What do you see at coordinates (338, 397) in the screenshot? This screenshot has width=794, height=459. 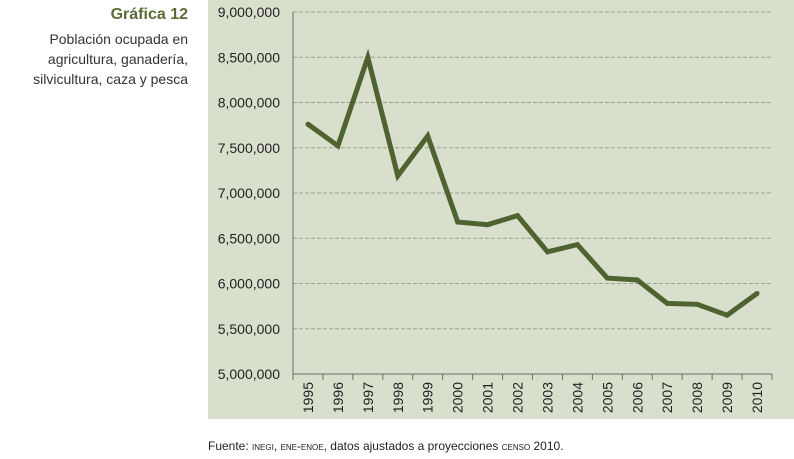 I see `x-tick-label: 1996` at bounding box center [338, 397].